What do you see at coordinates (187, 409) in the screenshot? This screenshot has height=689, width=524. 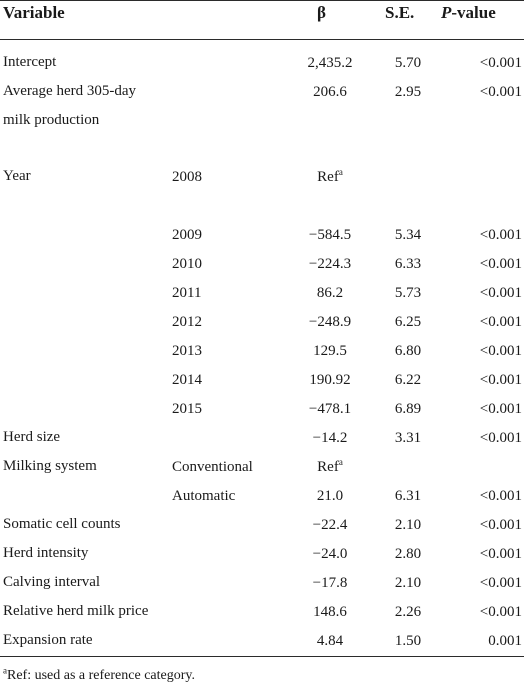 I see `row-subcategory: 2015` at bounding box center [187, 409].